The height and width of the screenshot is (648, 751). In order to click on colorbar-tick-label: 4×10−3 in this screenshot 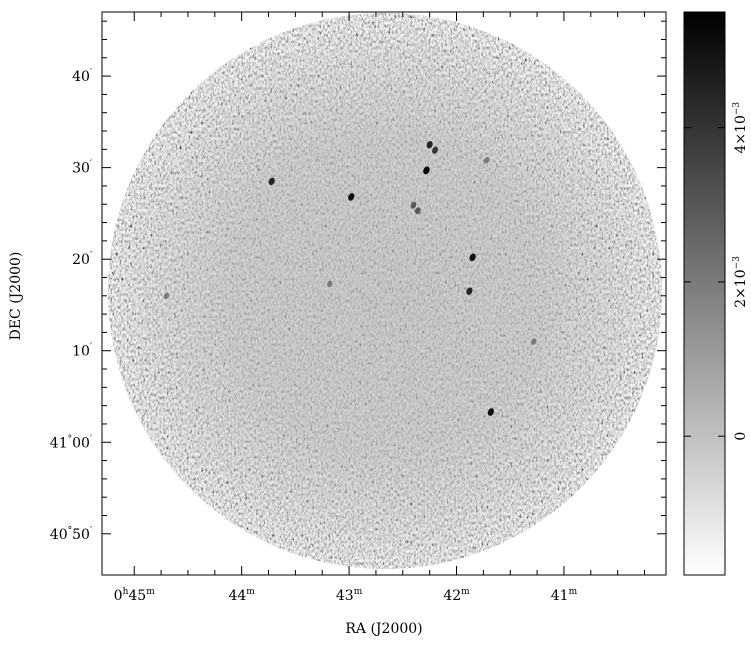, I will do `click(740, 128)`.